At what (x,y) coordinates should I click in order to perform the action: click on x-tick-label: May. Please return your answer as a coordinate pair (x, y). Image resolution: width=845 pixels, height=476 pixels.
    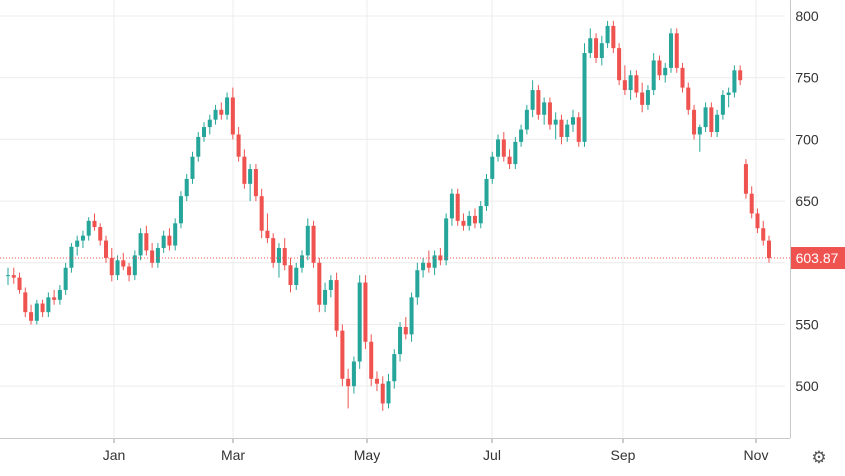
    Looking at the image, I should click on (367, 455).